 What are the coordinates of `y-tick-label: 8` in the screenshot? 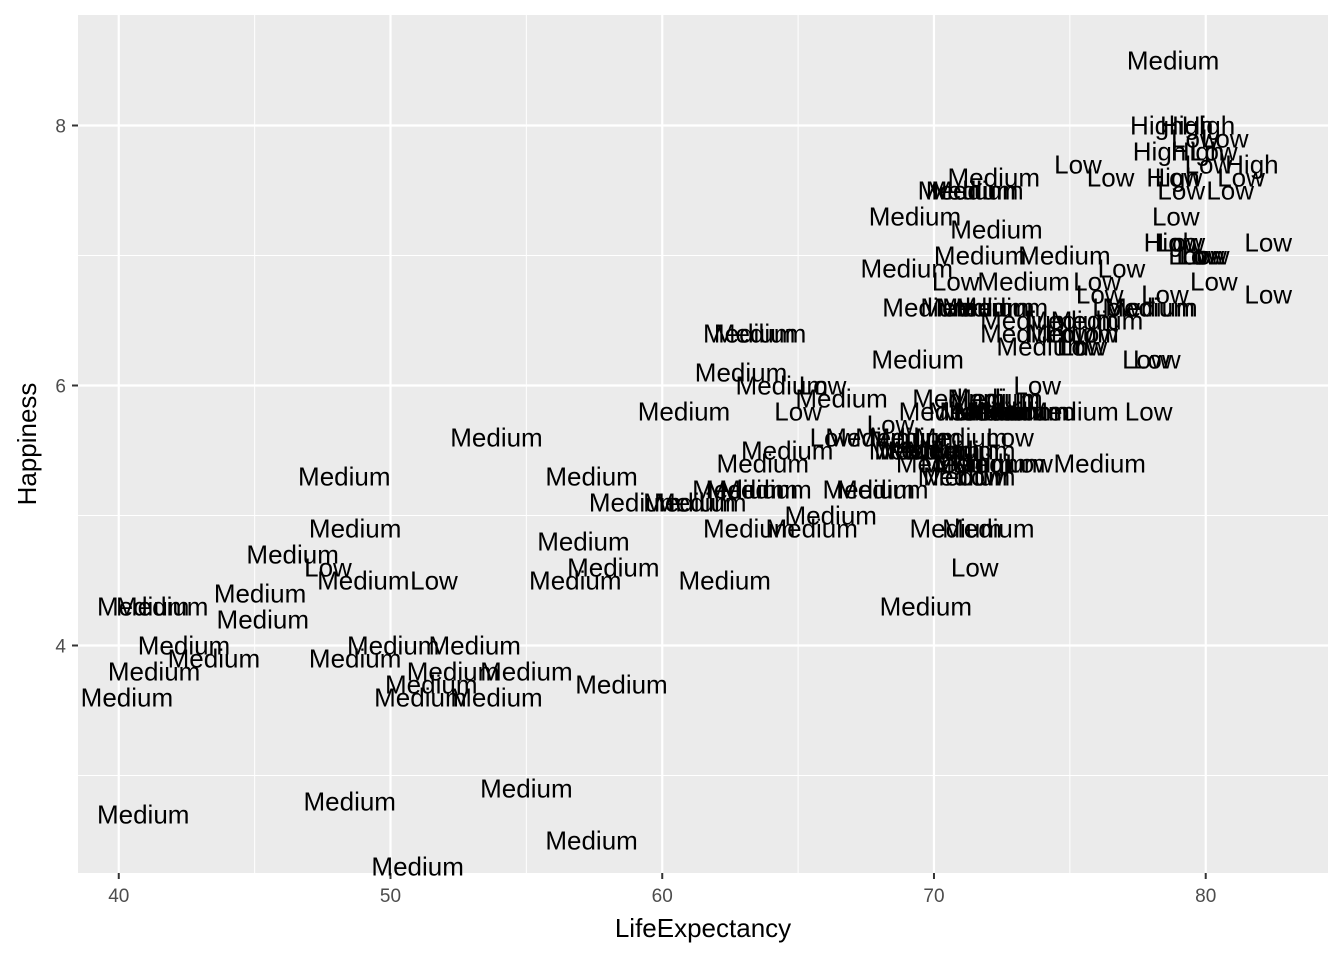 It's located at (60, 127).